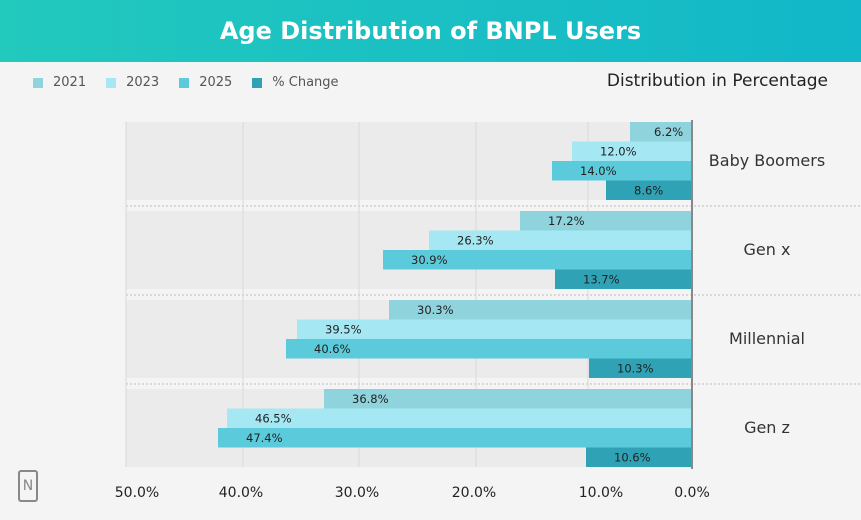  Describe the element at coordinates (143, 82) in the screenshot. I see `legend-label: 2023` at that location.